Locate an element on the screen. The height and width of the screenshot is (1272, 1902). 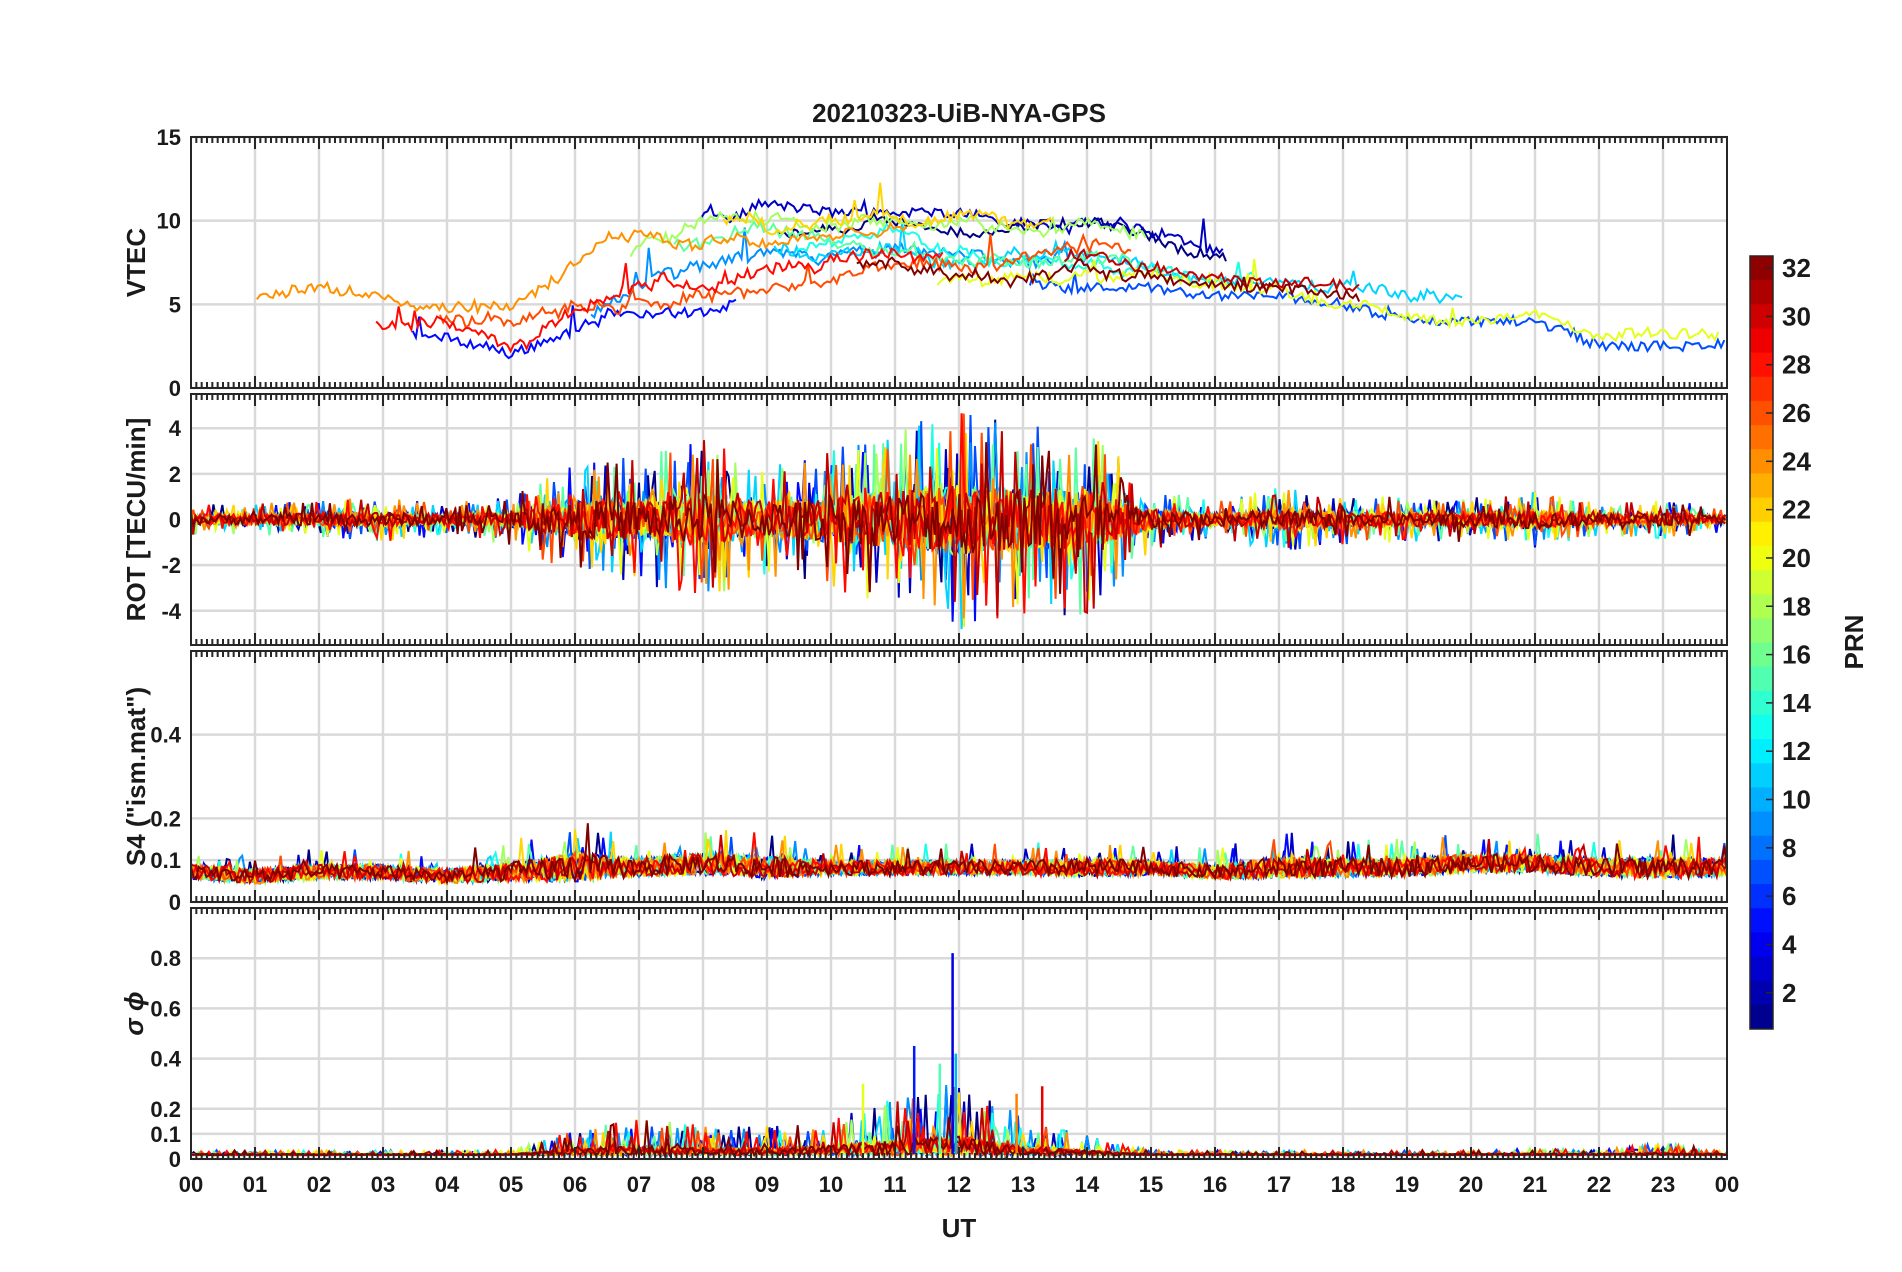
x-tick-label: 02 is located at coordinates (319, 1184).